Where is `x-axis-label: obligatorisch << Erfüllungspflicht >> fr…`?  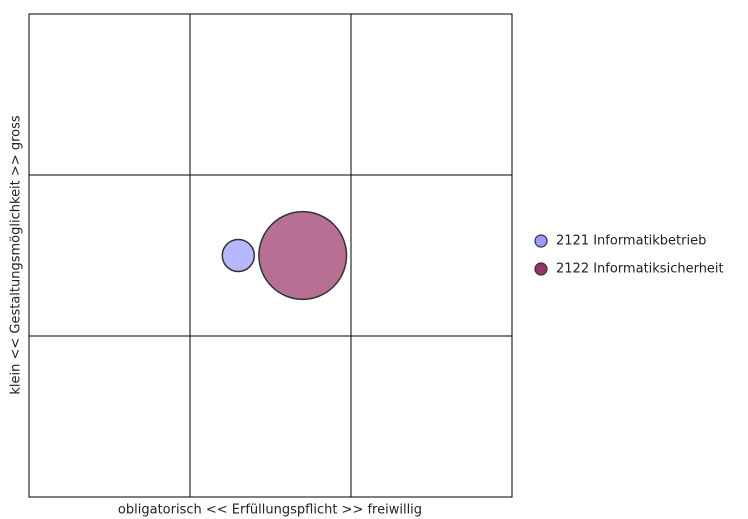 x-axis-label: obligatorisch << Erfüllungspflicht >> fr… is located at coordinates (270, 510).